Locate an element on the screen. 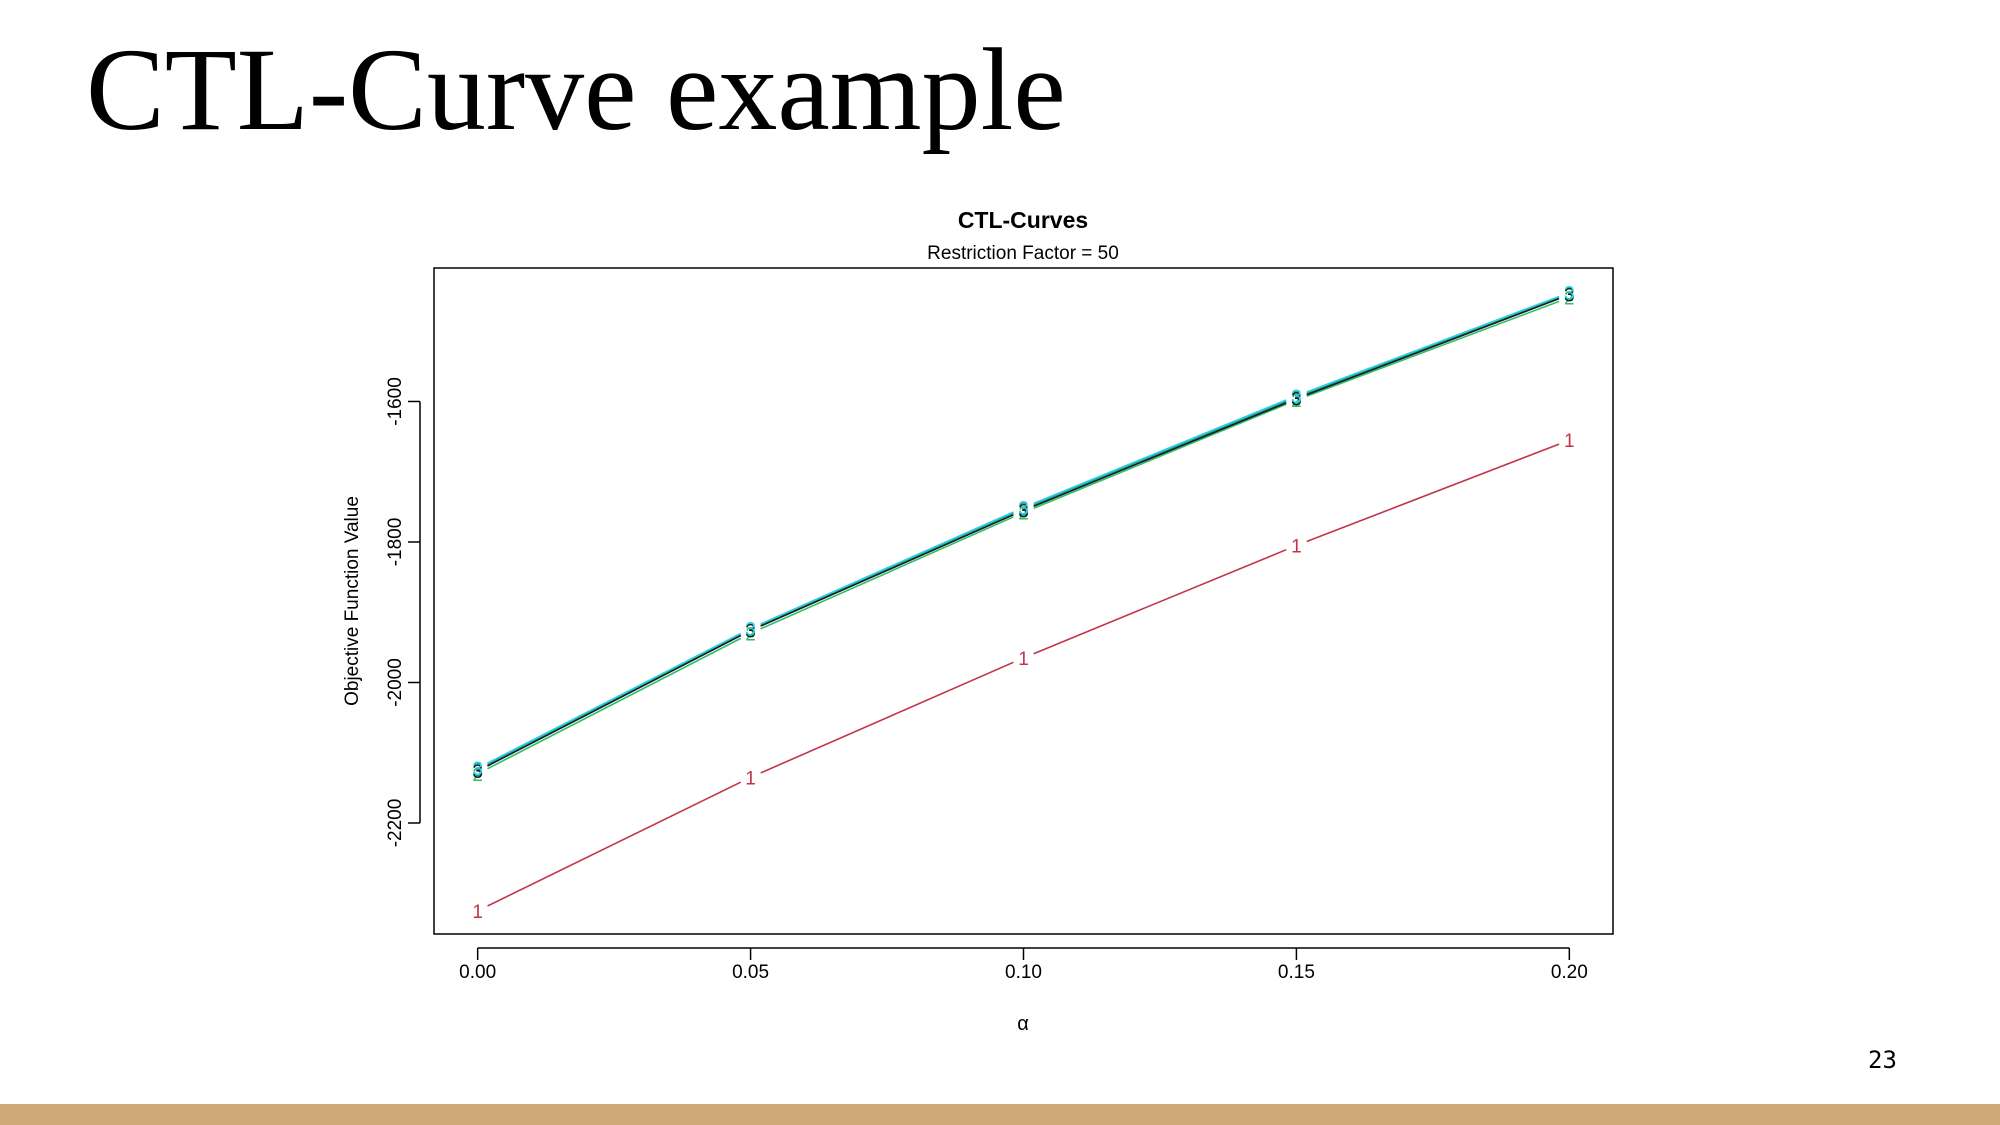 The width and height of the screenshot is (2000, 1125). footer-bar is located at coordinates (1000, 1114).